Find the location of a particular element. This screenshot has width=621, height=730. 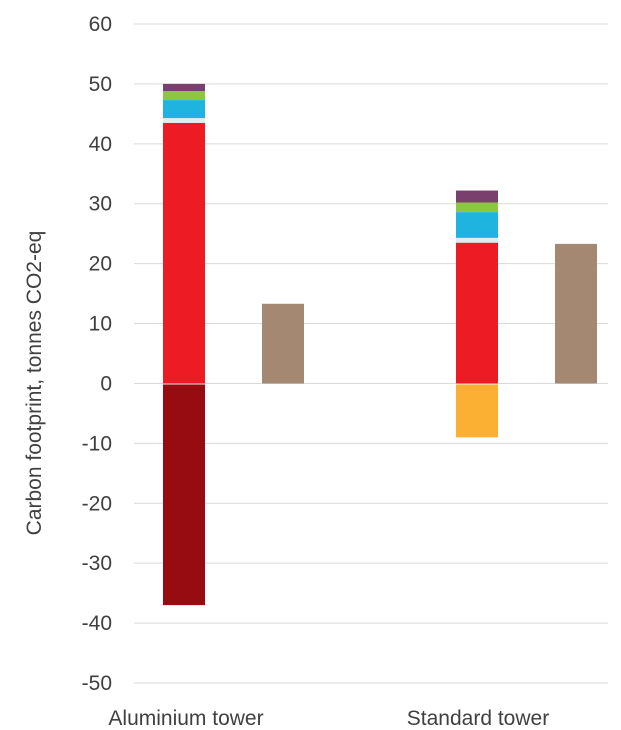

y-tick-label: -20 is located at coordinates (97, 503).